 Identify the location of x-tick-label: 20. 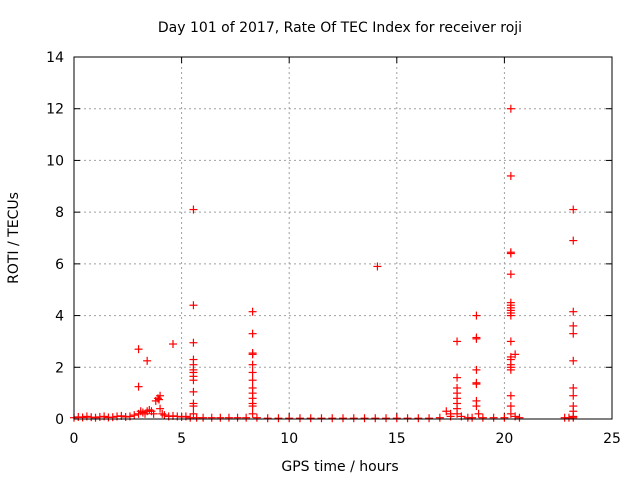
(504, 439).